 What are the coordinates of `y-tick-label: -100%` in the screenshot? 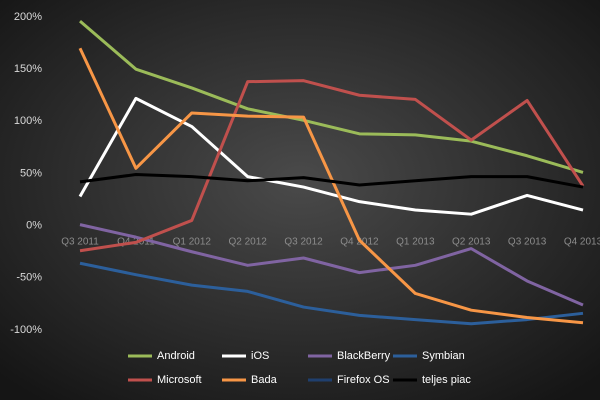 It's located at (26, 330).